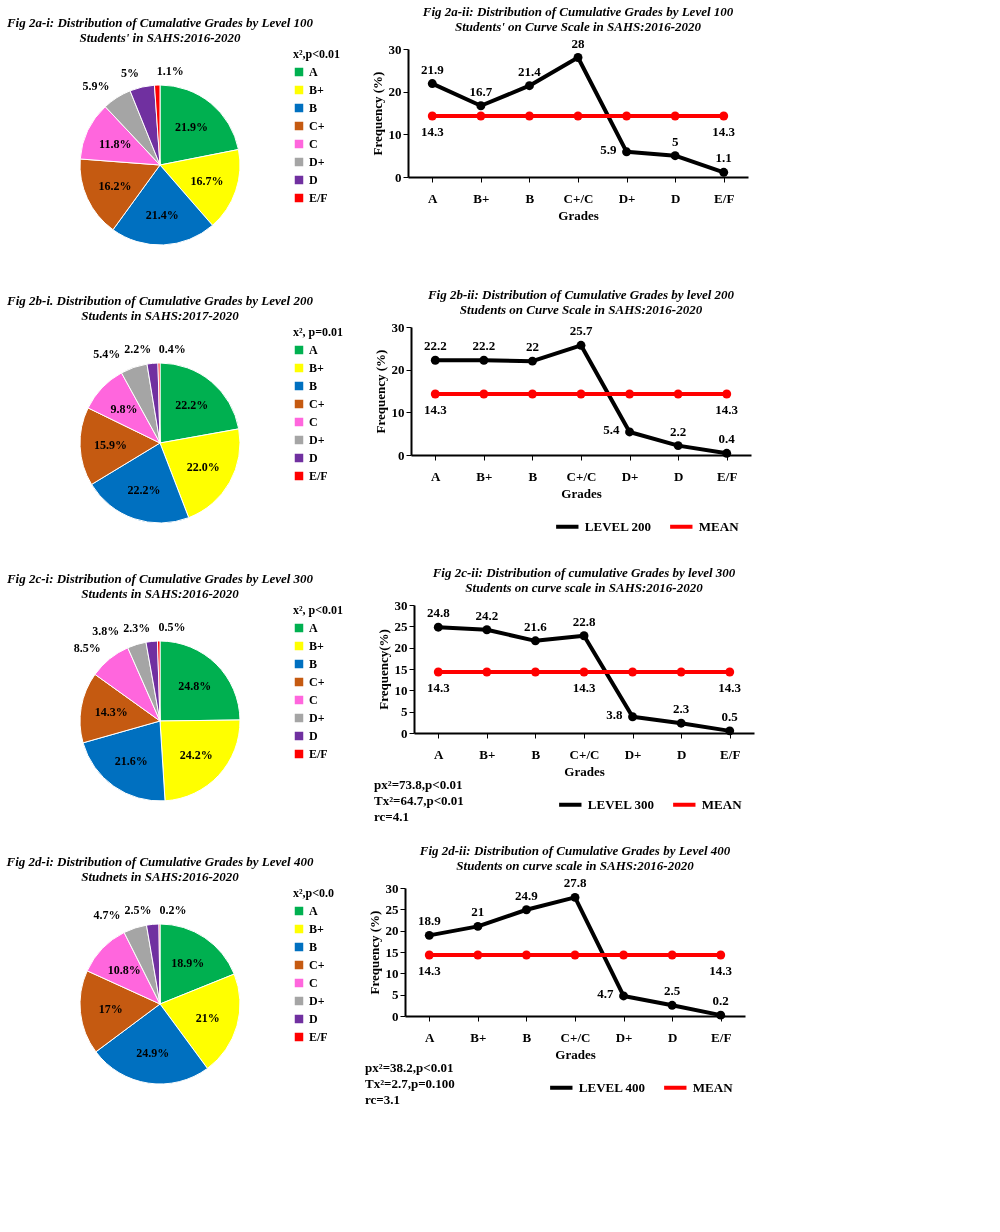 This screenshot has width=1000, height=1232. What do you see at coordinates (432, 69) in the screenshot?
I see `data-label: 21.9` at bounding box center [432, 69].